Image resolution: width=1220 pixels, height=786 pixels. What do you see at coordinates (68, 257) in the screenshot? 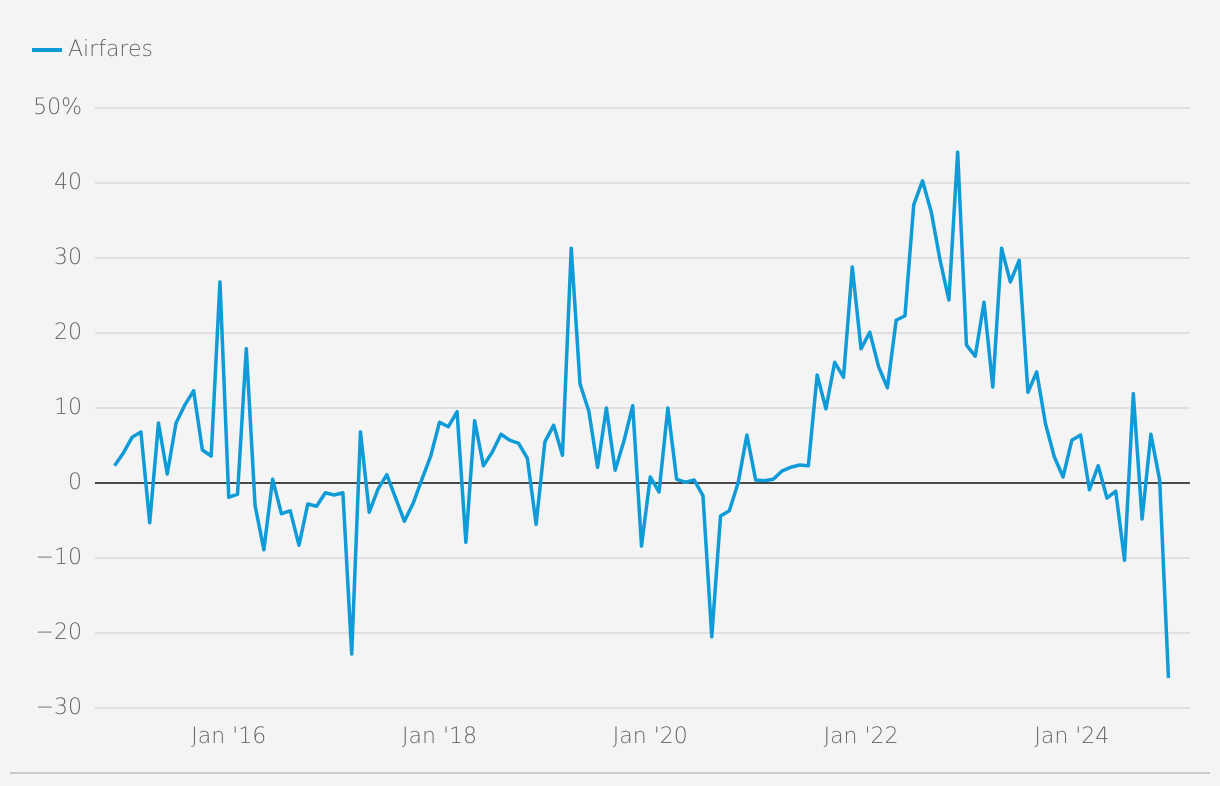
I see `y-tick-label: 30` at bounding box center [68, 257].